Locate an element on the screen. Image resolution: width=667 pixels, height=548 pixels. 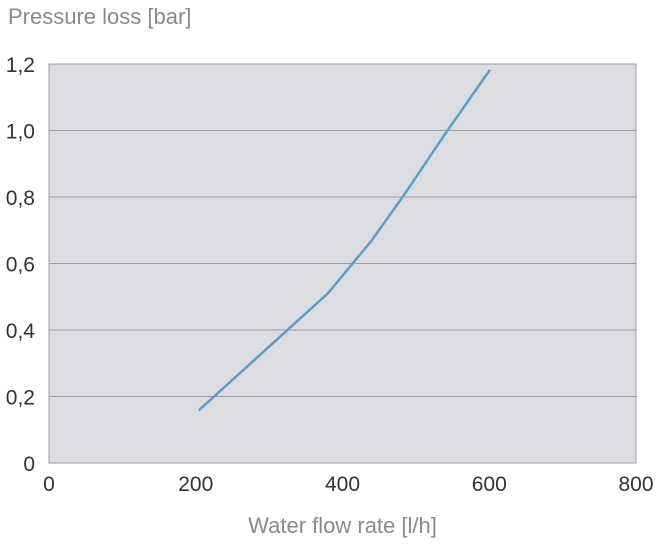
x-tick-label: 0 is located at coordinates (49, 484).